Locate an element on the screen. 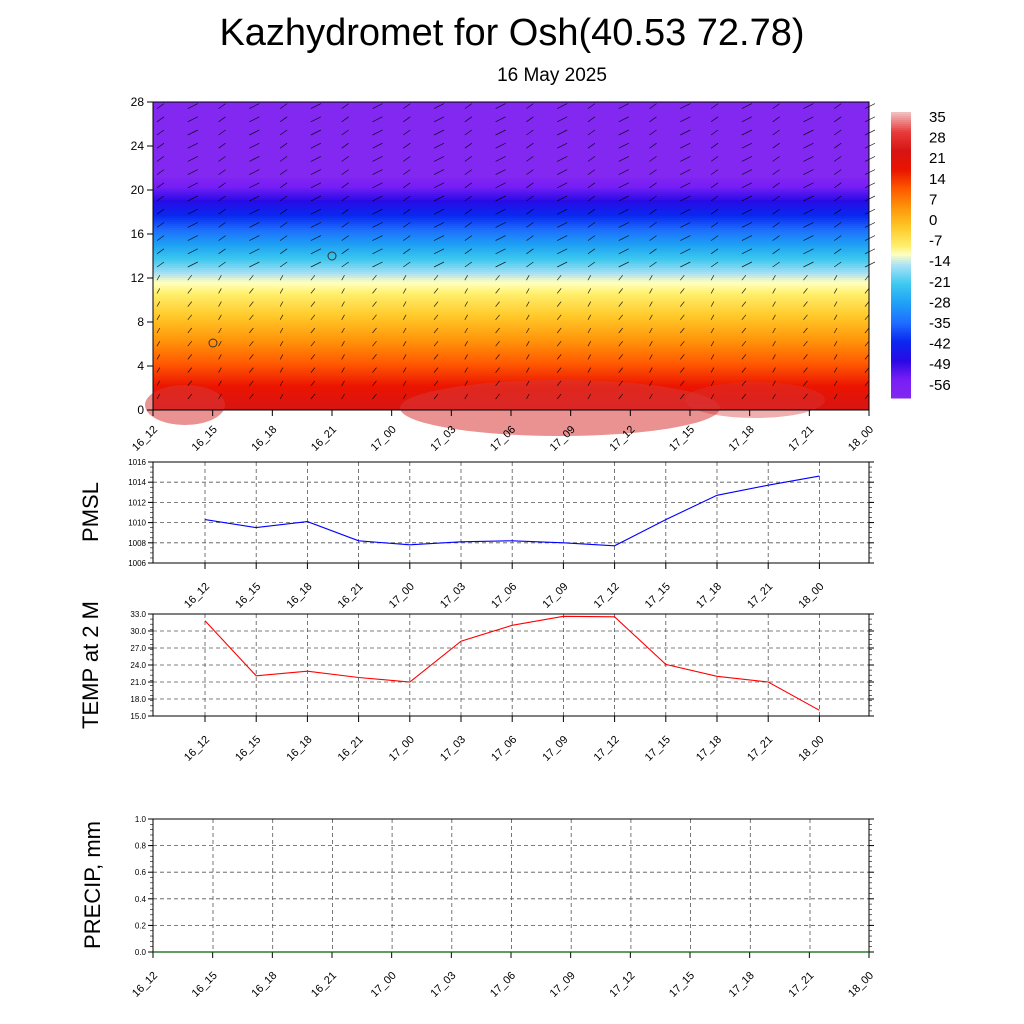 This screenshot has height=1024, width=1024. x-tick-label: 18_00 is located at coordinates (811, 596).